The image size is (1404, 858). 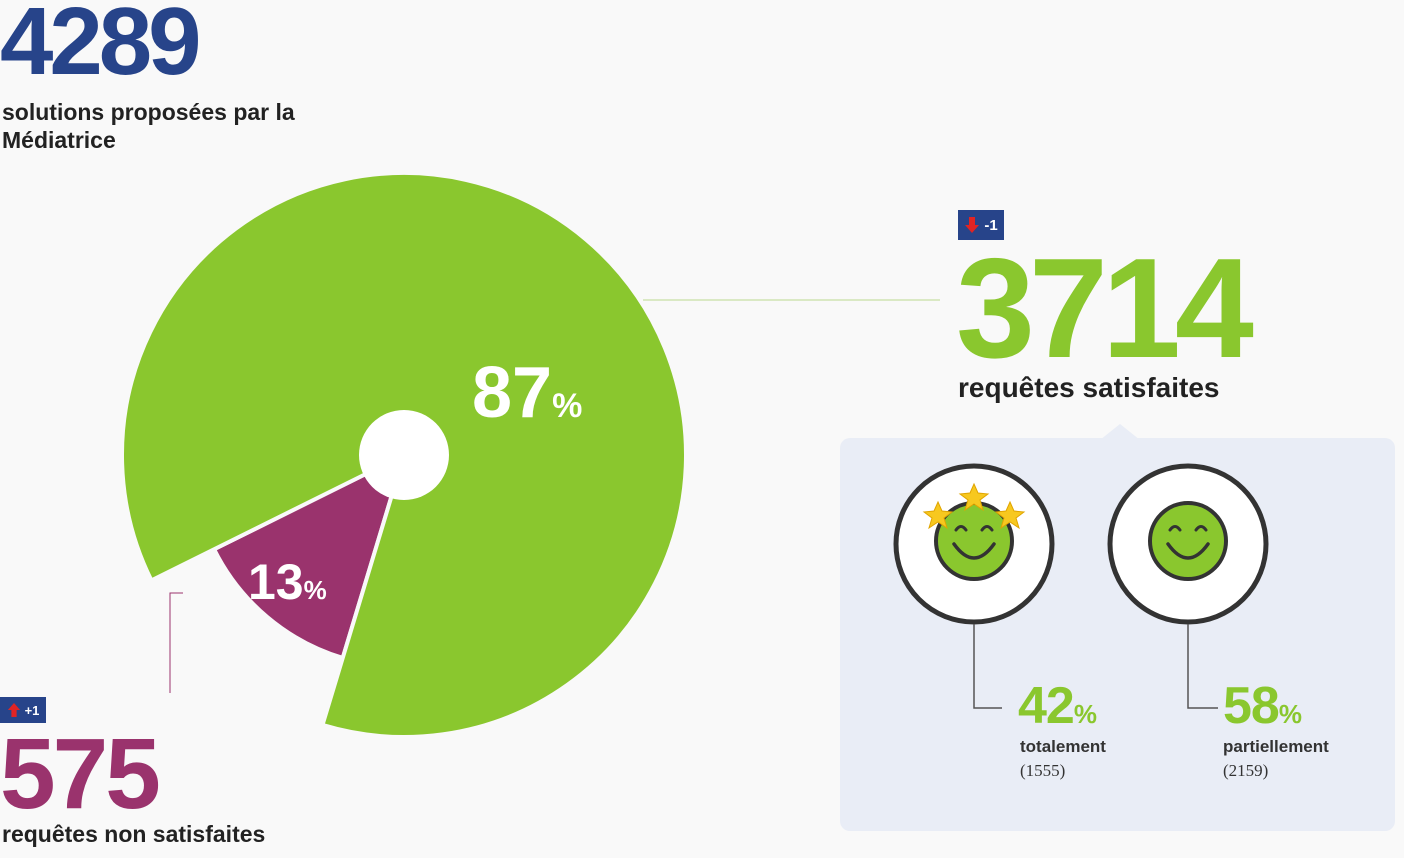 What do you see at coordinates (13, 710) in the screenshot?
I see `arrow-up-icon` at bounding box center [13, 710].